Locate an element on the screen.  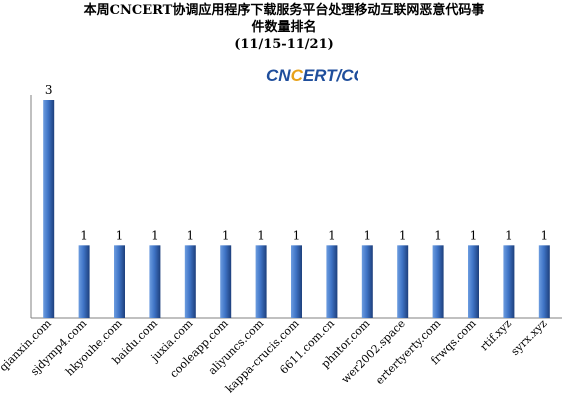
x-tick-label: ertertyerty.com is located at coordinates (408, 352).